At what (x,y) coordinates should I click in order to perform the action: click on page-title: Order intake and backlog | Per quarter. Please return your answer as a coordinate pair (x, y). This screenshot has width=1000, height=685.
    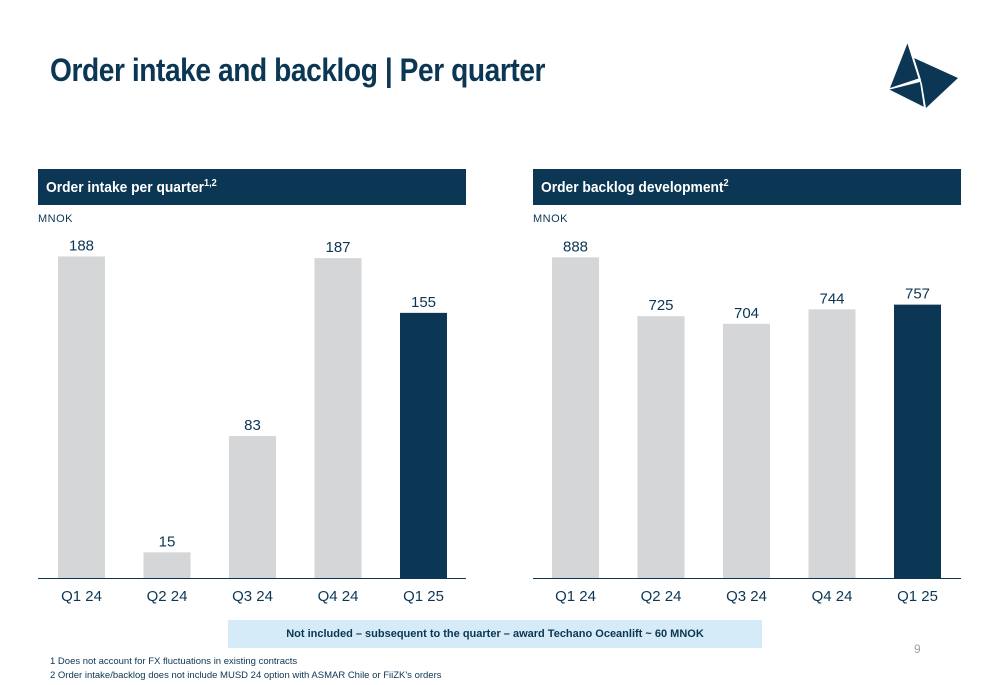
    Looking at the image, I should click on (298, 70).